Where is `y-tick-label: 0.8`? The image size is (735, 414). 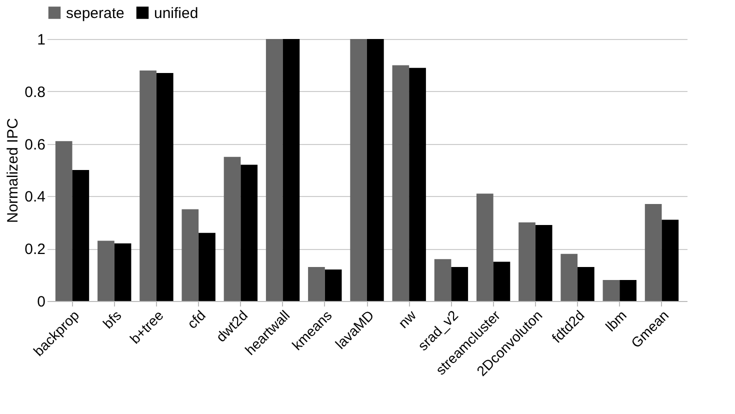 y-tick-label: 0.8 is located at coordinates (35, 92).